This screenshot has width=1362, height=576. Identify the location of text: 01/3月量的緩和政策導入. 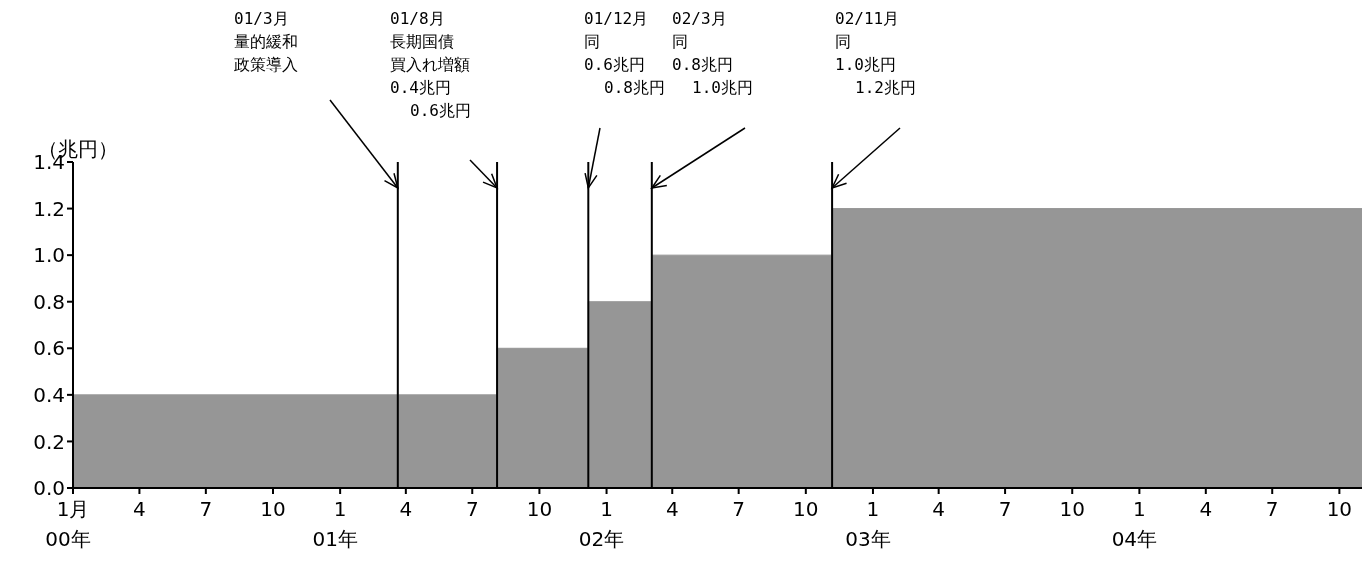
(266, 41).